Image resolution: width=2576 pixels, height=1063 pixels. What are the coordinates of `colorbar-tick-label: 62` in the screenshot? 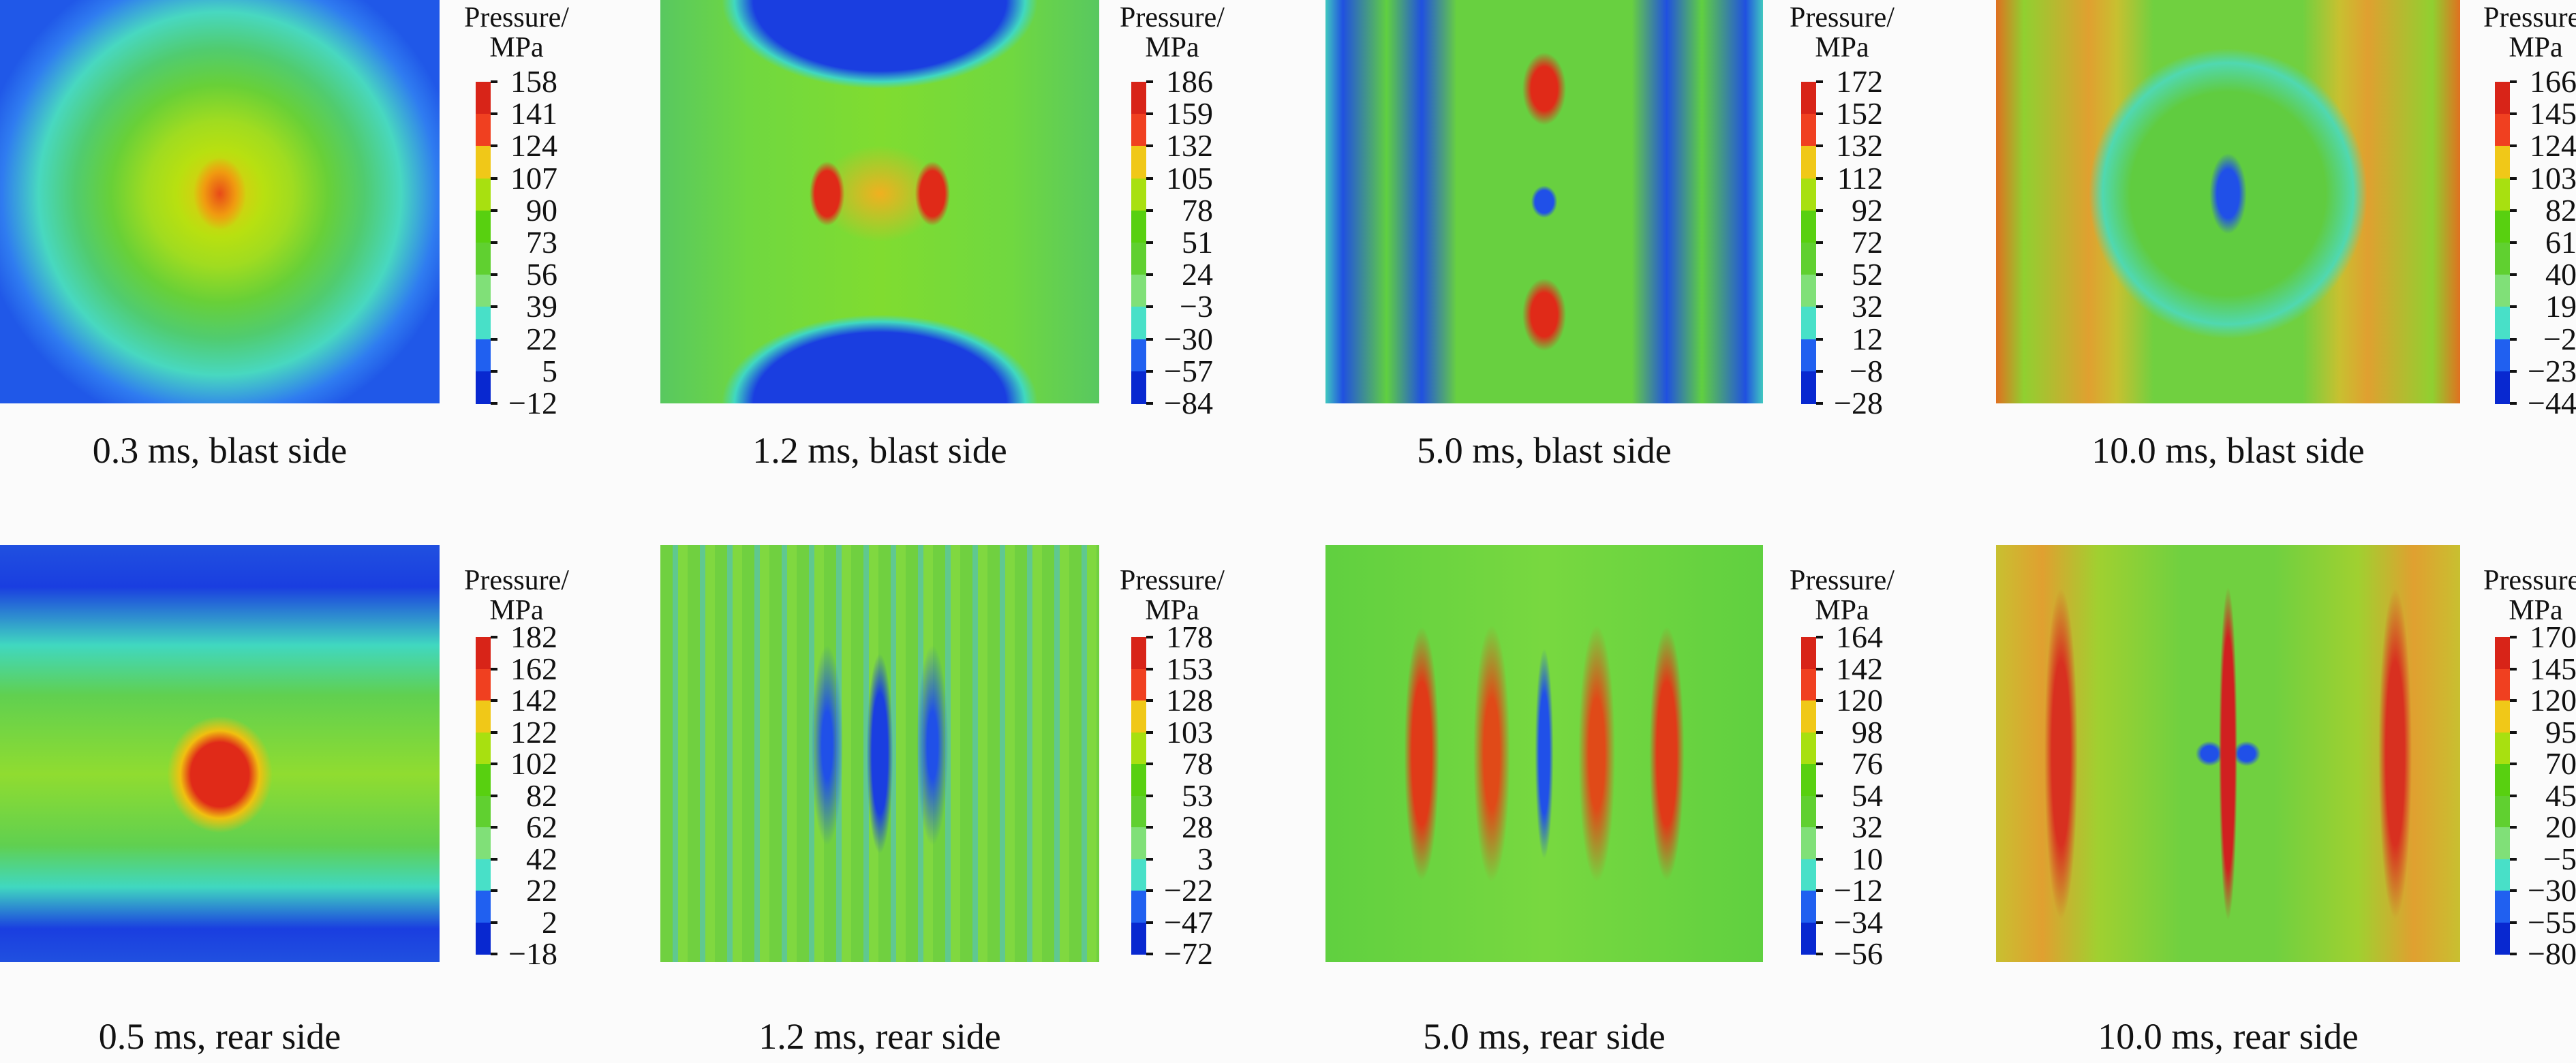 It's located at (541, 827).